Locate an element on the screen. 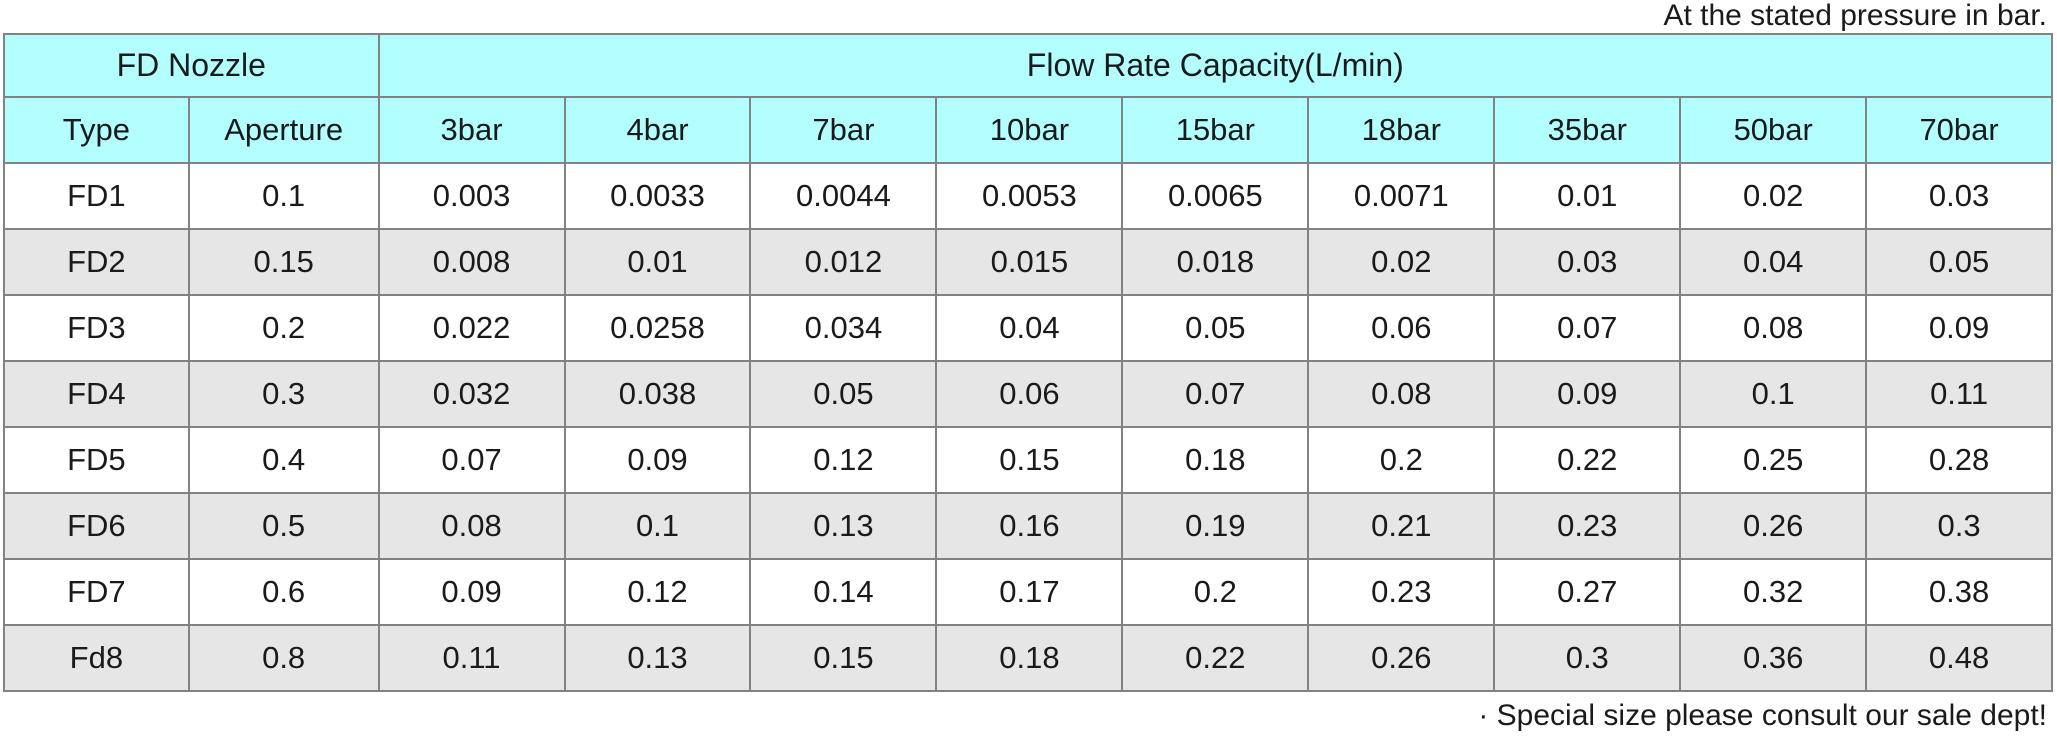 This screenshot has height=738, width=2057. cell-flow-rate: 0.01 is located at coordinates (1587, 196).